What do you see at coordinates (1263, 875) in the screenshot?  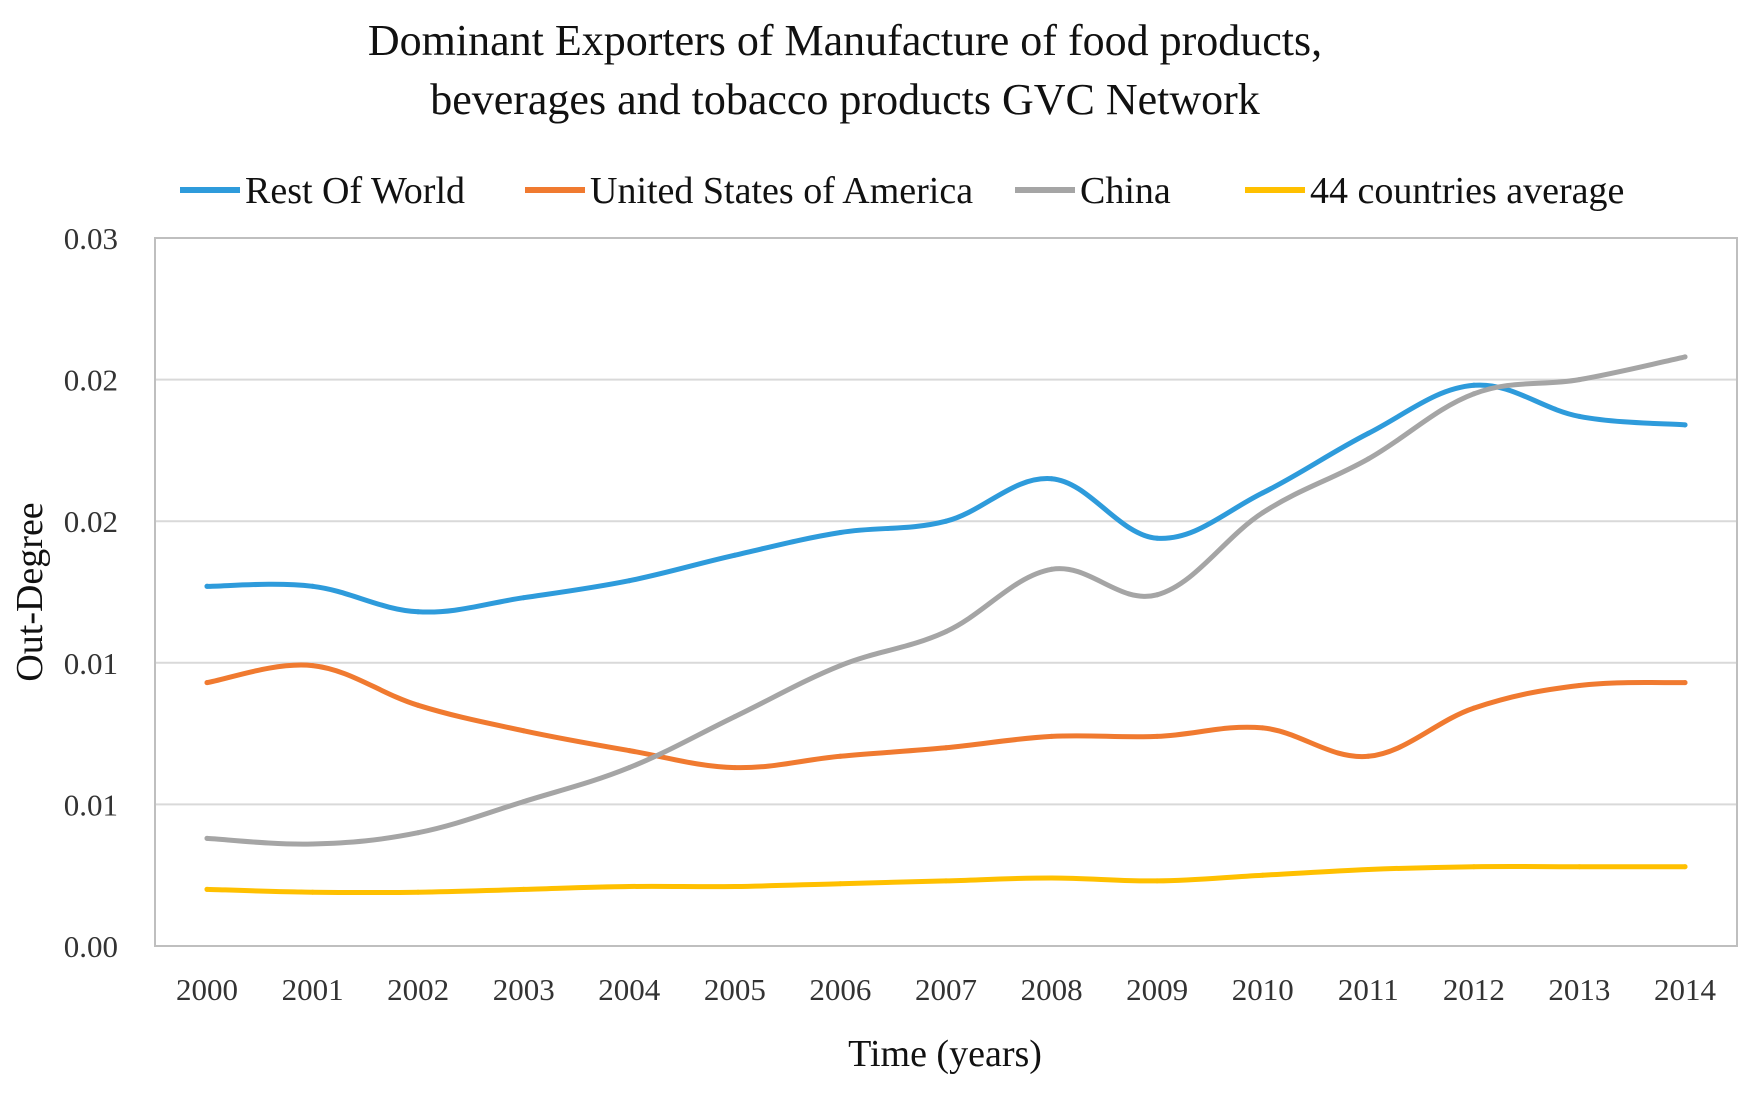 I see `data-point-44-countries-average-2010` at bounding box center [1263, 875].